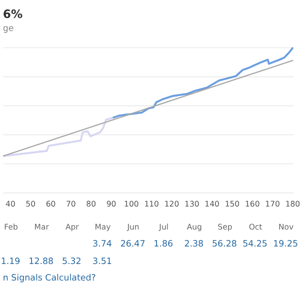 The image size is (300, 300). Describe the element at coordinates (102, 245) in the screenshot. I see `data-label: 3.74` at that location.